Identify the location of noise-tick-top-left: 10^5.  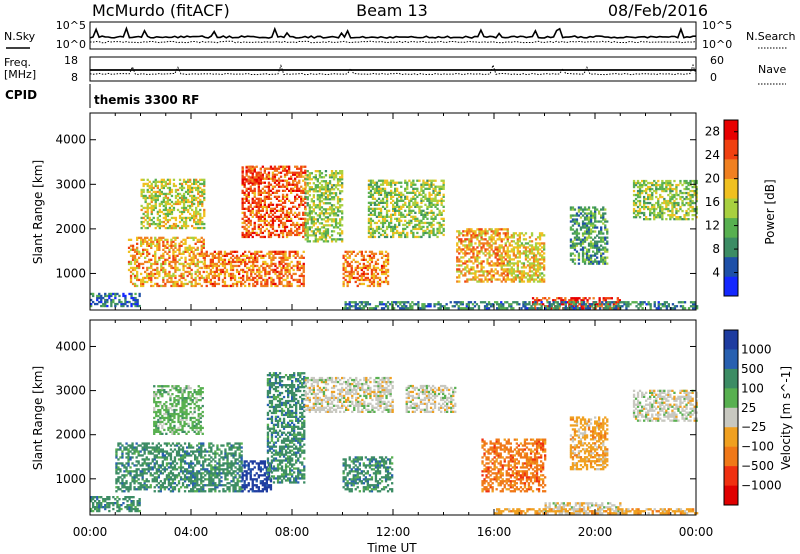
(71, 25).